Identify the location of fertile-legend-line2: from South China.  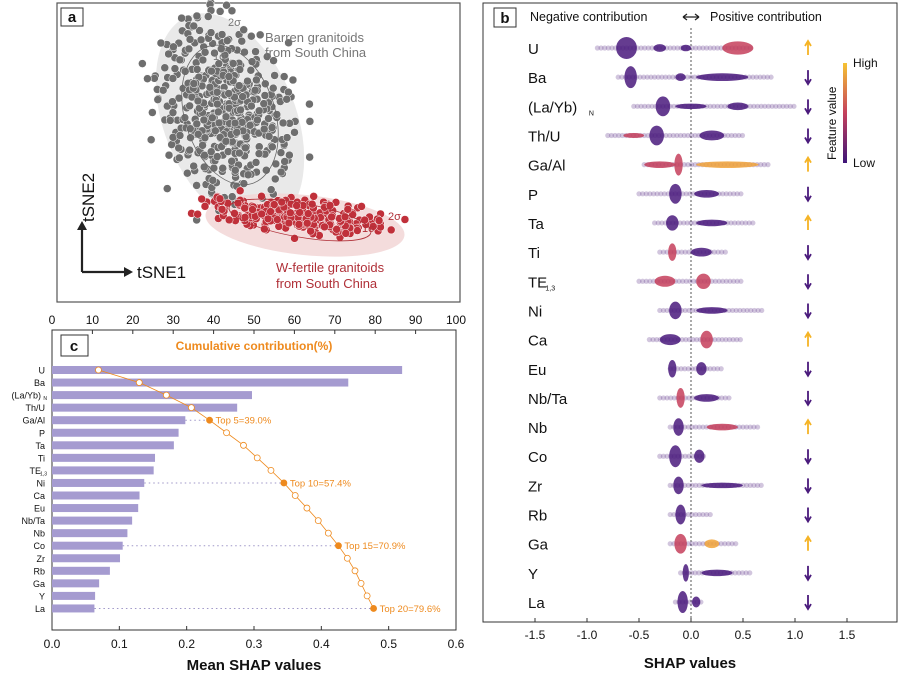
(327, 283).